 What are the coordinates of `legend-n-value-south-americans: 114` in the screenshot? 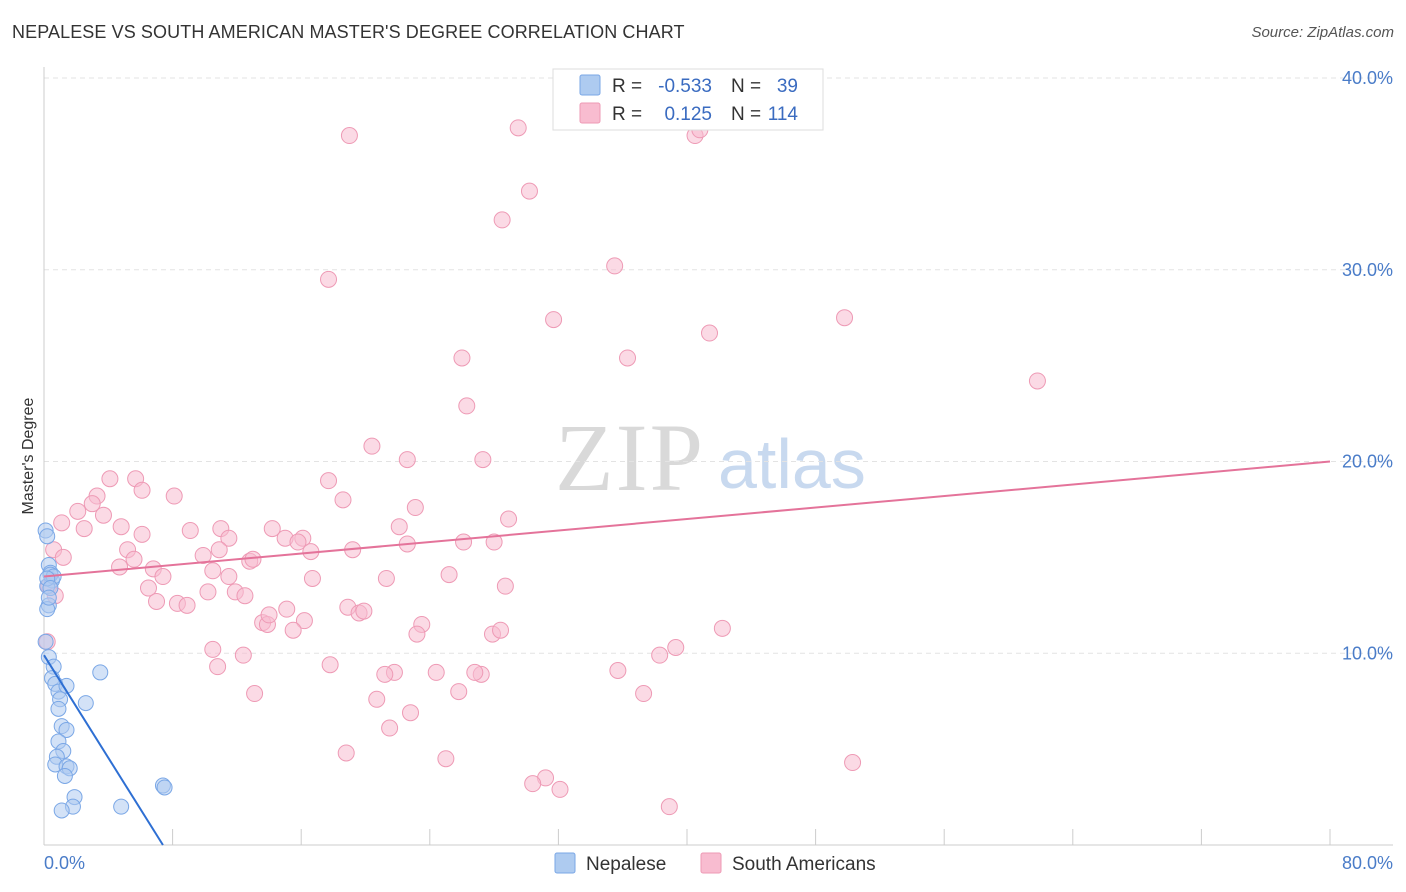 It's located at (783, 114).